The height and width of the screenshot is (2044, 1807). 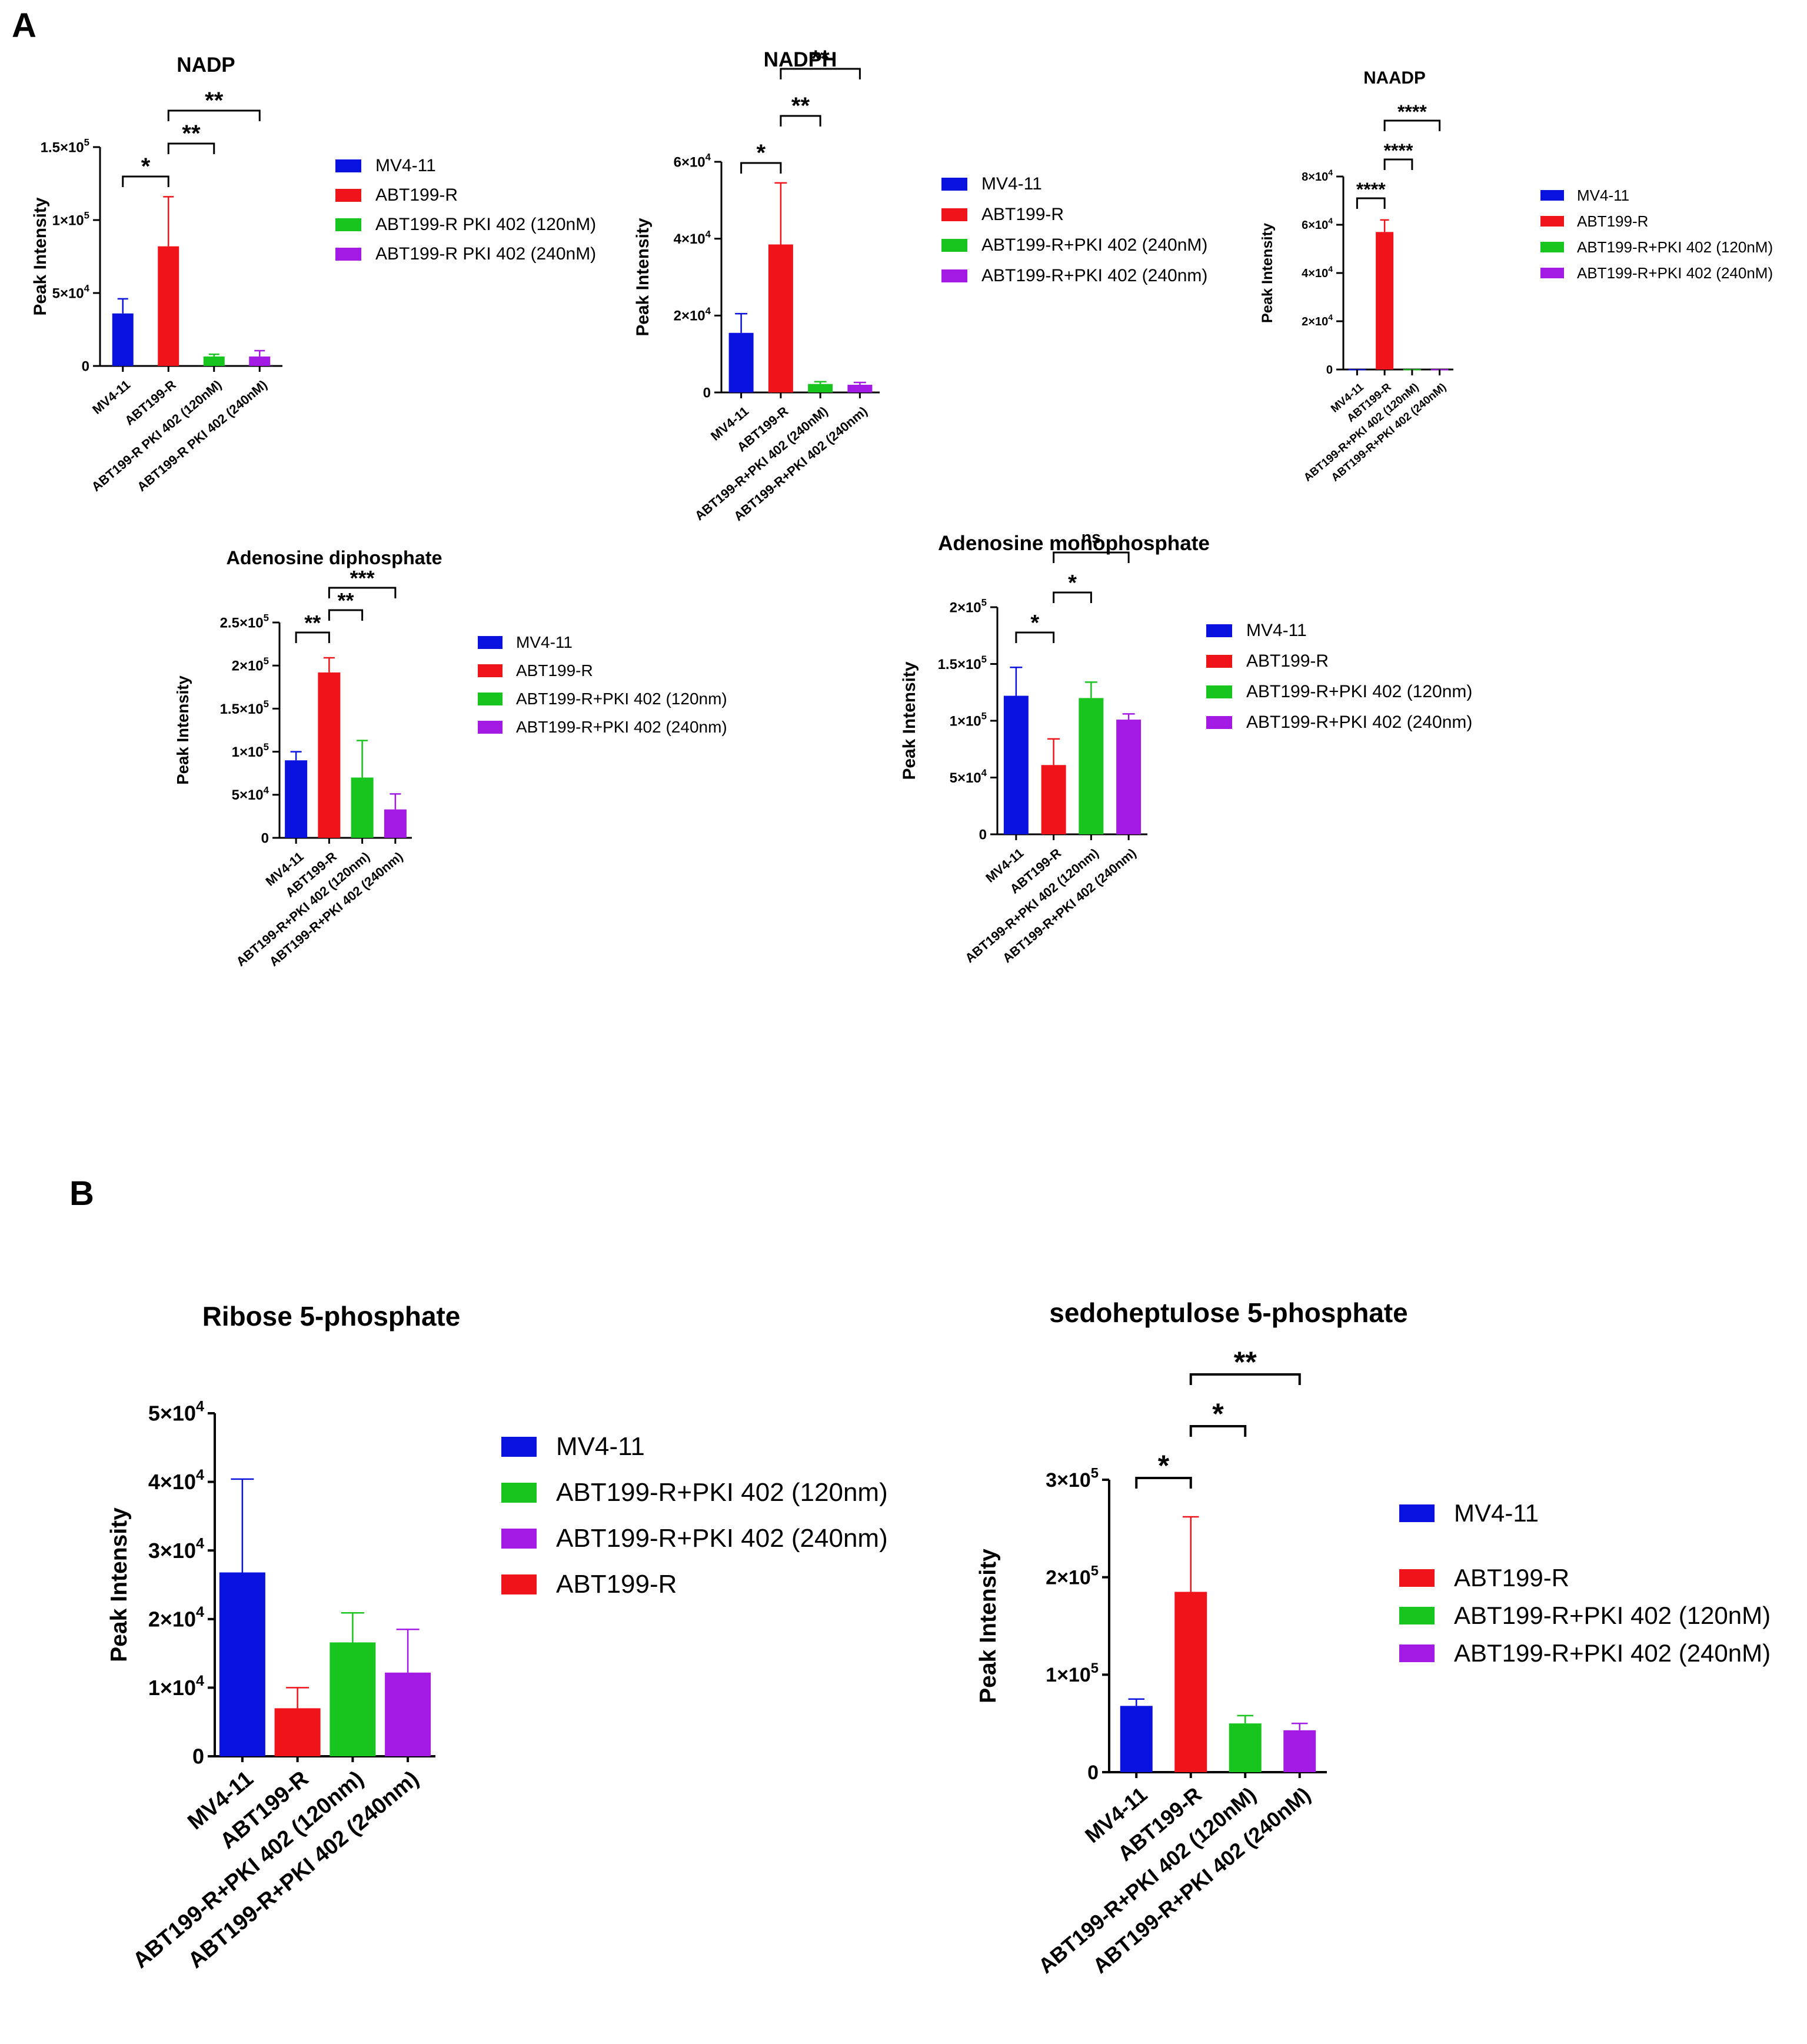 What do you see at coordinates (1147, 1880) in the screenshot?
I see `s7p-x-tick-label-2: ABT199-R+PKI 402 (120nM)` at bounding box center [1147, 1880].